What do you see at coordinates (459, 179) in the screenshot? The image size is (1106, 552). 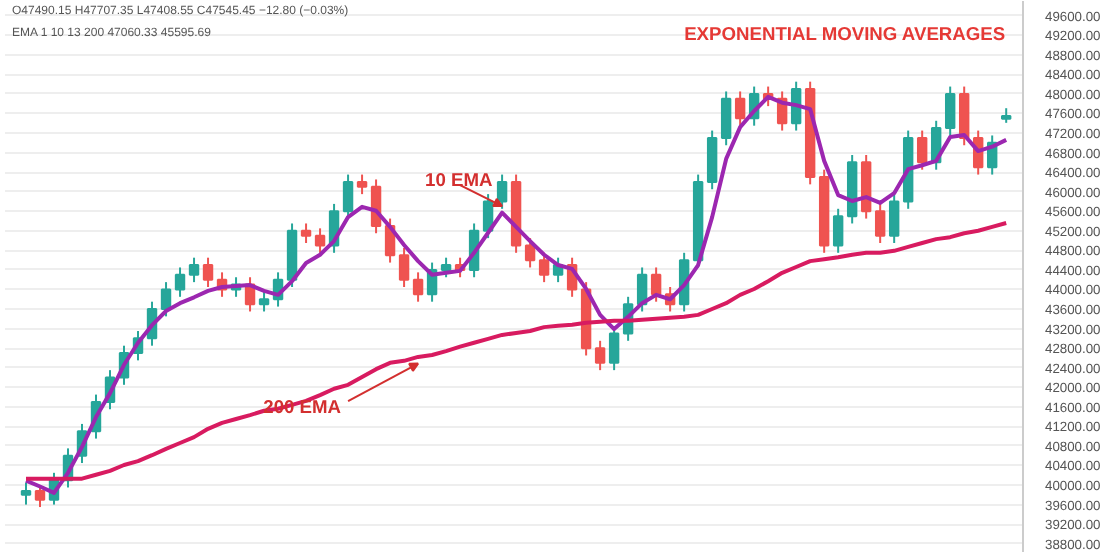 I see `series-label: 10 EMA` at bounding box center [459, 179].